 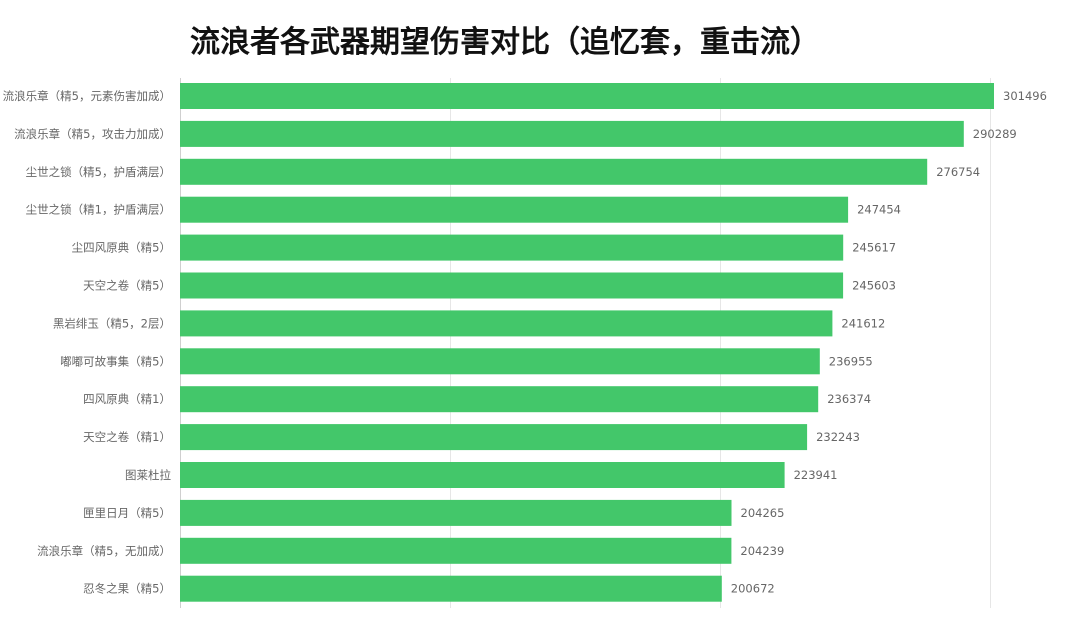 I want to click on chart-title: 流浪者各武器期望伤害对比（追忆套，重击流）, so click(x=505, y=42).